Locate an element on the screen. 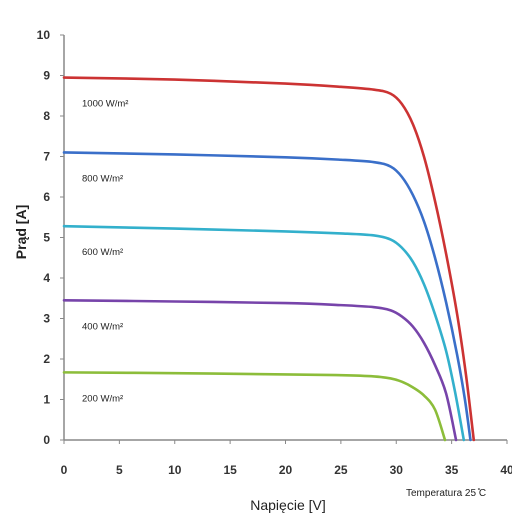 The height and width of the screenshot is (520, 512). series-label-2: 600 W/m² is located at coordinates (102, 252).